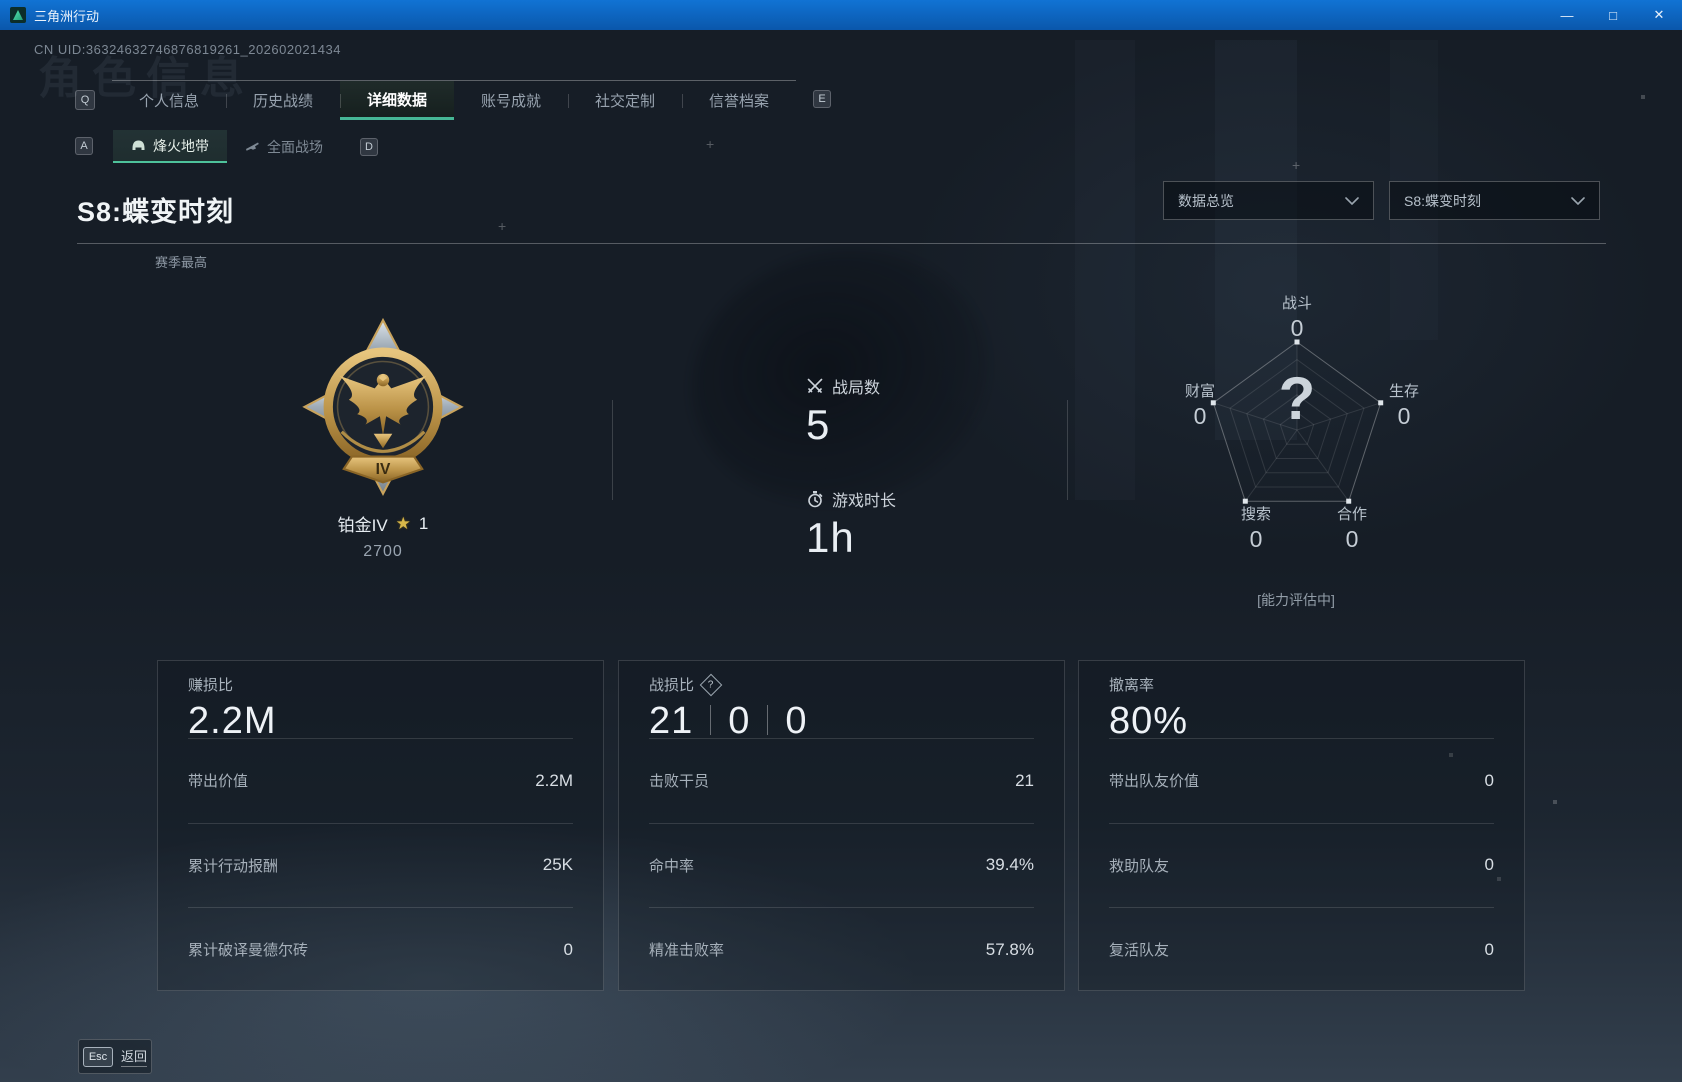 Image resolution: width=1682 pixels, height=1082 pixels. I want to click on matches-stat: 战局数 5, so click(843, 411).